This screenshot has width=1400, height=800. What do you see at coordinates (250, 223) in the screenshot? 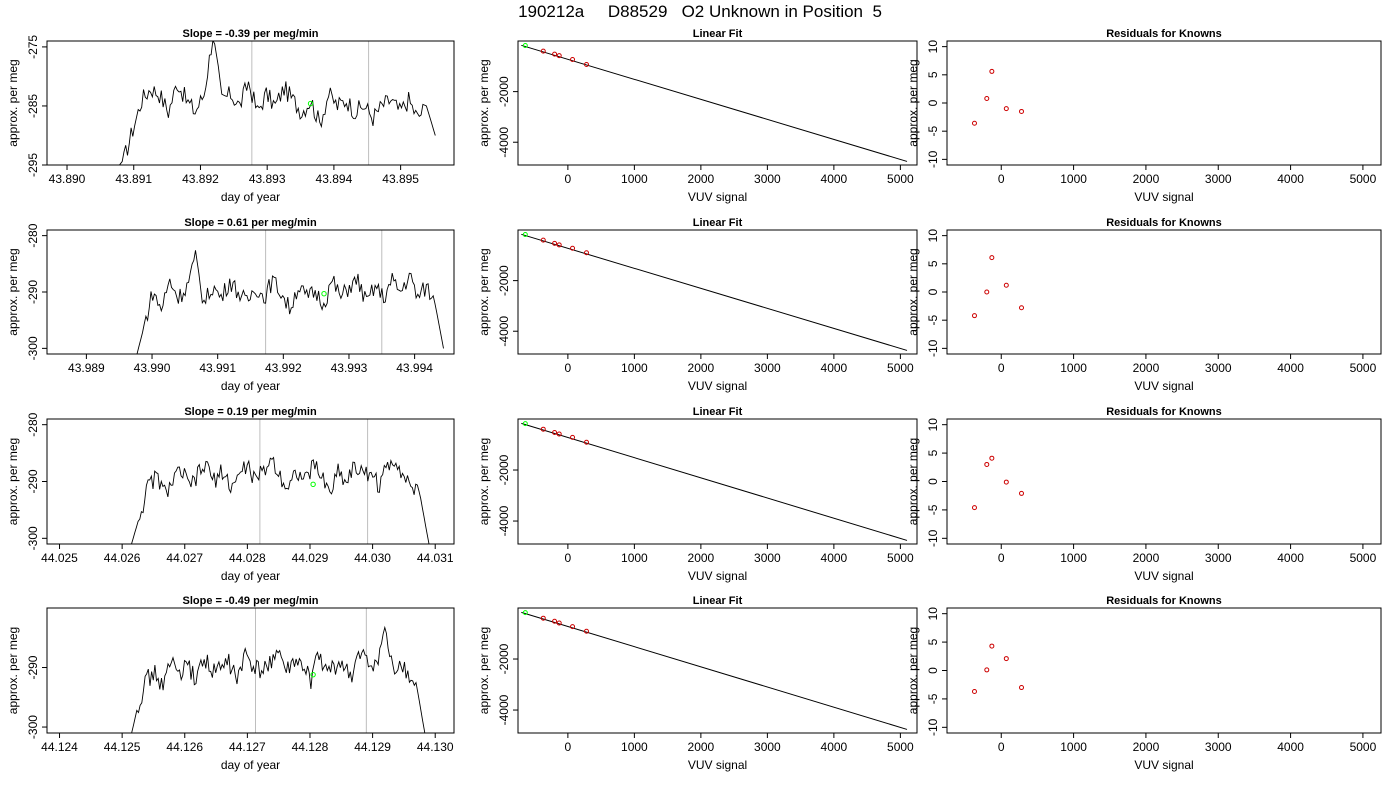
I see `chart-title: Slope = 0.61 per meg/min` at bounding box center [250, 223].